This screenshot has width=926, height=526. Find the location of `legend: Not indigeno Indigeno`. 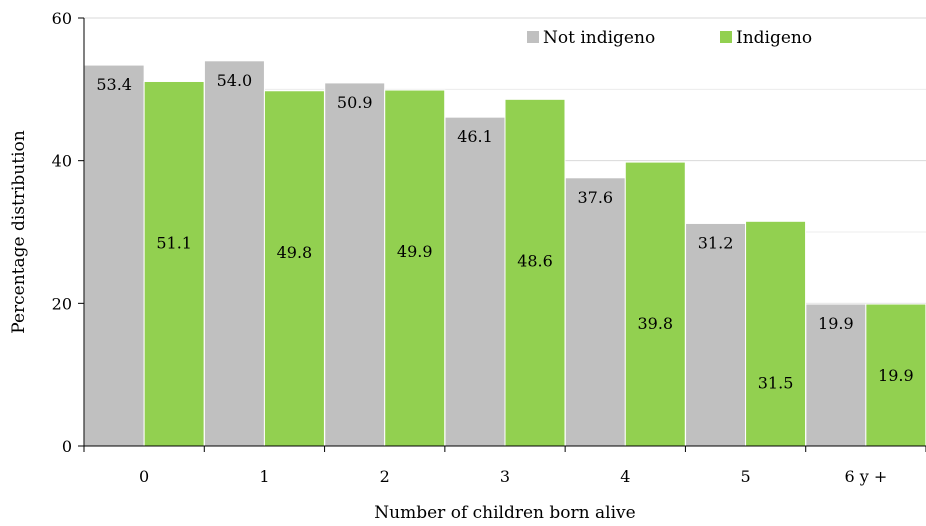

legend: Not indigeno Indigeno is located at coordinates (669, 38).